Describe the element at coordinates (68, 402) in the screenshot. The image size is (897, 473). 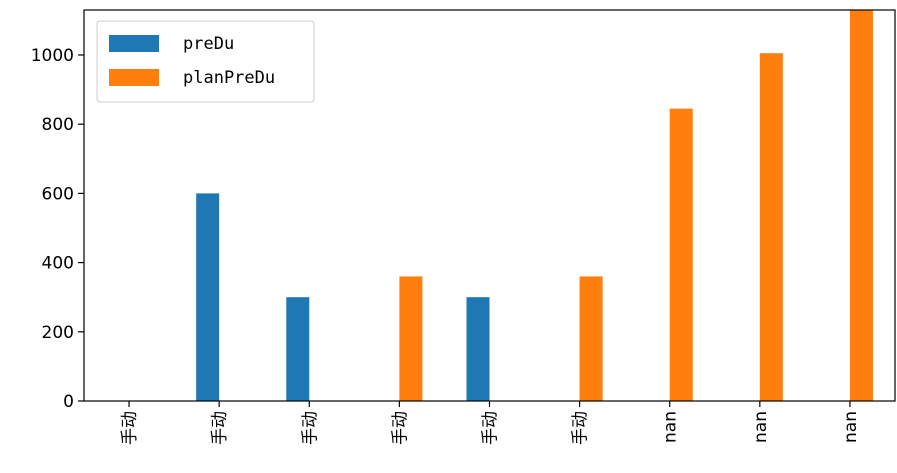
I see `y-tick-label-0: 0` at that location.